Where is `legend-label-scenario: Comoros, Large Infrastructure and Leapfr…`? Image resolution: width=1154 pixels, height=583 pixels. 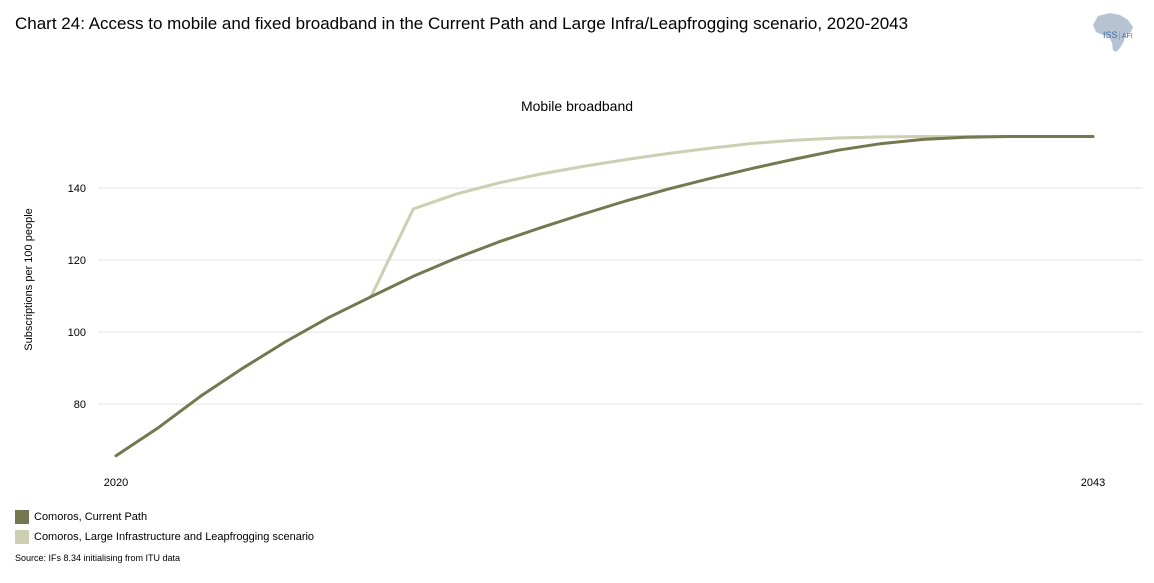
legend-label-scenario: Comoros, Large Infrastructure and Leapfr… is located at coordinates (174, 537).